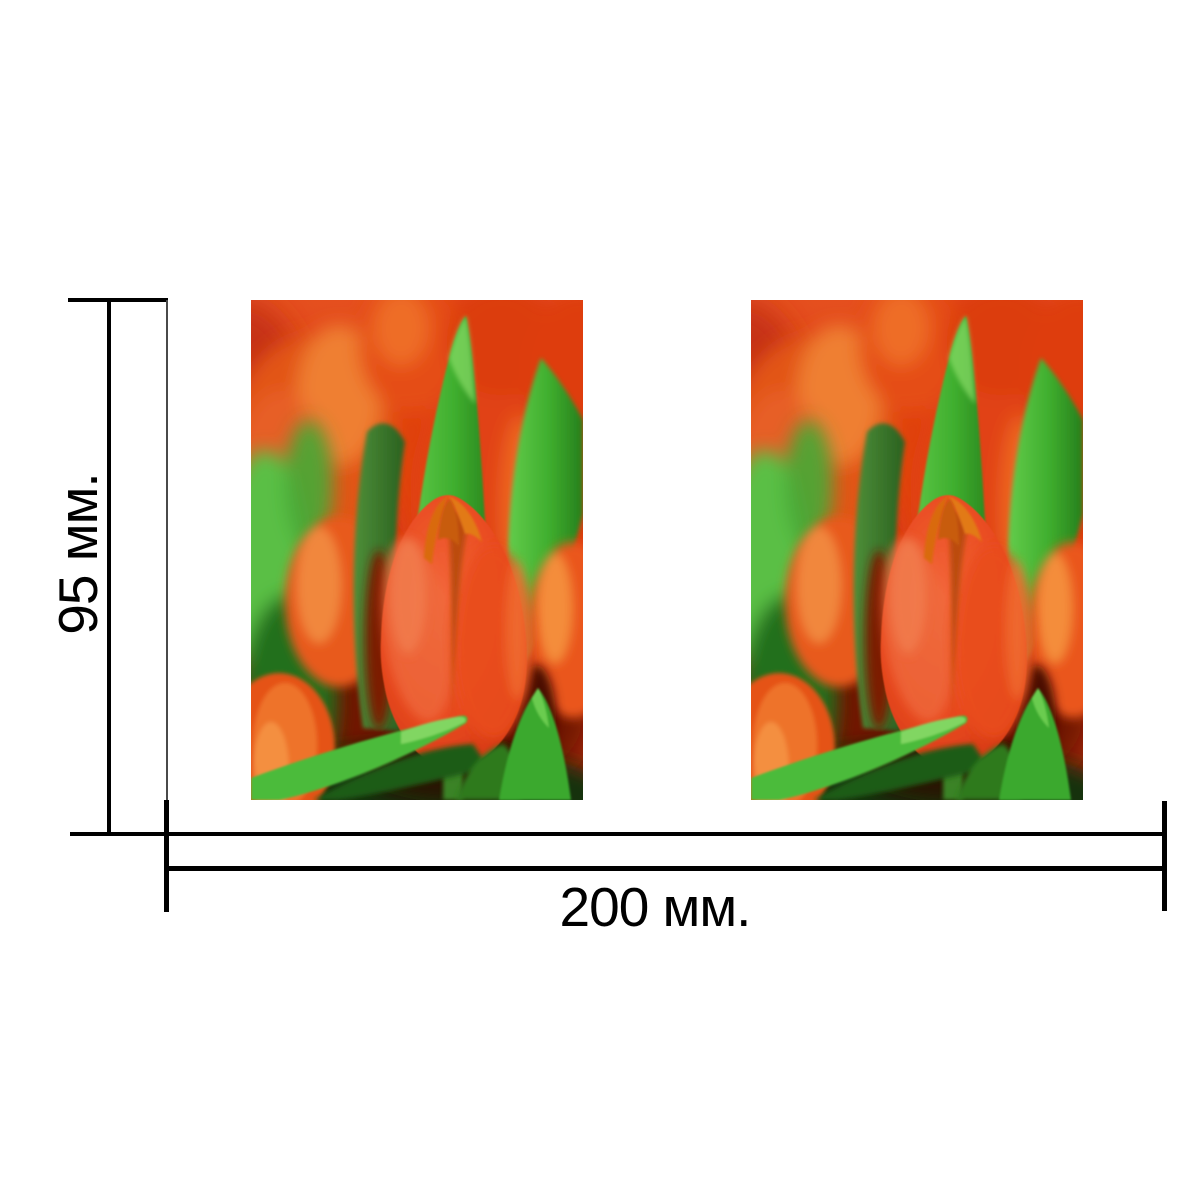 The image size is (1200, 1200). Describe the element at coordinates (1164, 856) in the screenshot. I see `width-dimension-right-cap` at that location.